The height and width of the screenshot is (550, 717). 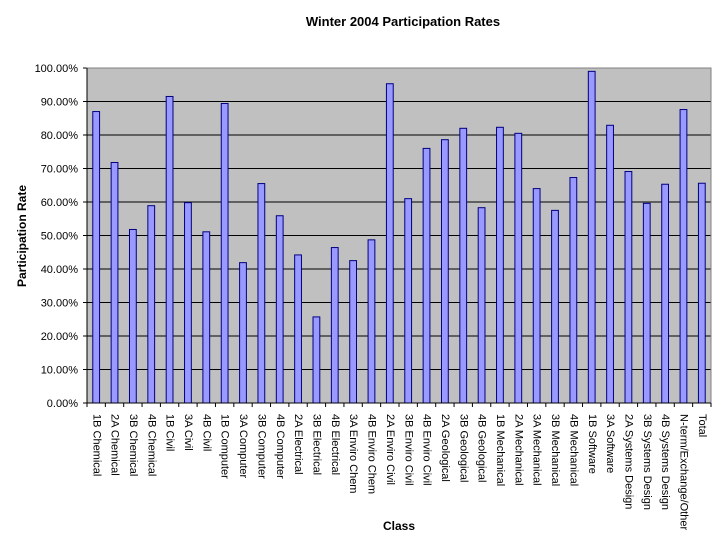 What do you see at coordinates (372, 454) in the screenshot?
I see `x-tick-label: 4B Enviro Chem` at bounding box center [372, 454].